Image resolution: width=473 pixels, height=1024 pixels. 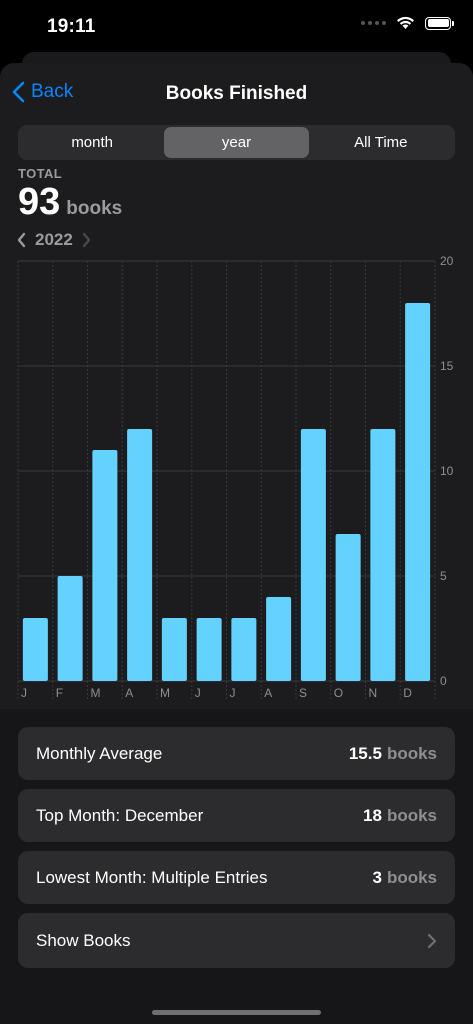 I want to click on stat-value: 15.5, so click(x=365, y=753).